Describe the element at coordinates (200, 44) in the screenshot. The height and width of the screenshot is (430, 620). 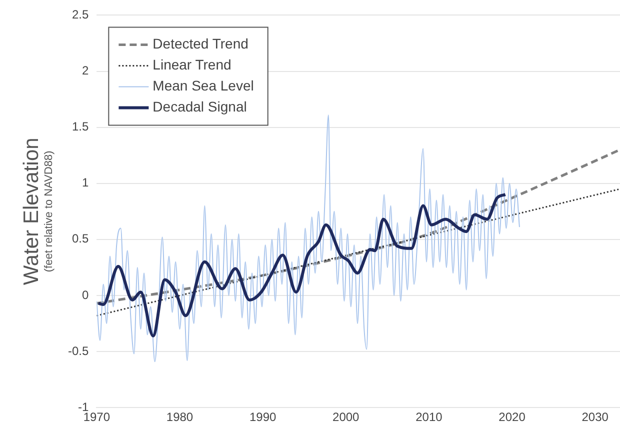
I see `legend-label: Detected Trend` at that location.